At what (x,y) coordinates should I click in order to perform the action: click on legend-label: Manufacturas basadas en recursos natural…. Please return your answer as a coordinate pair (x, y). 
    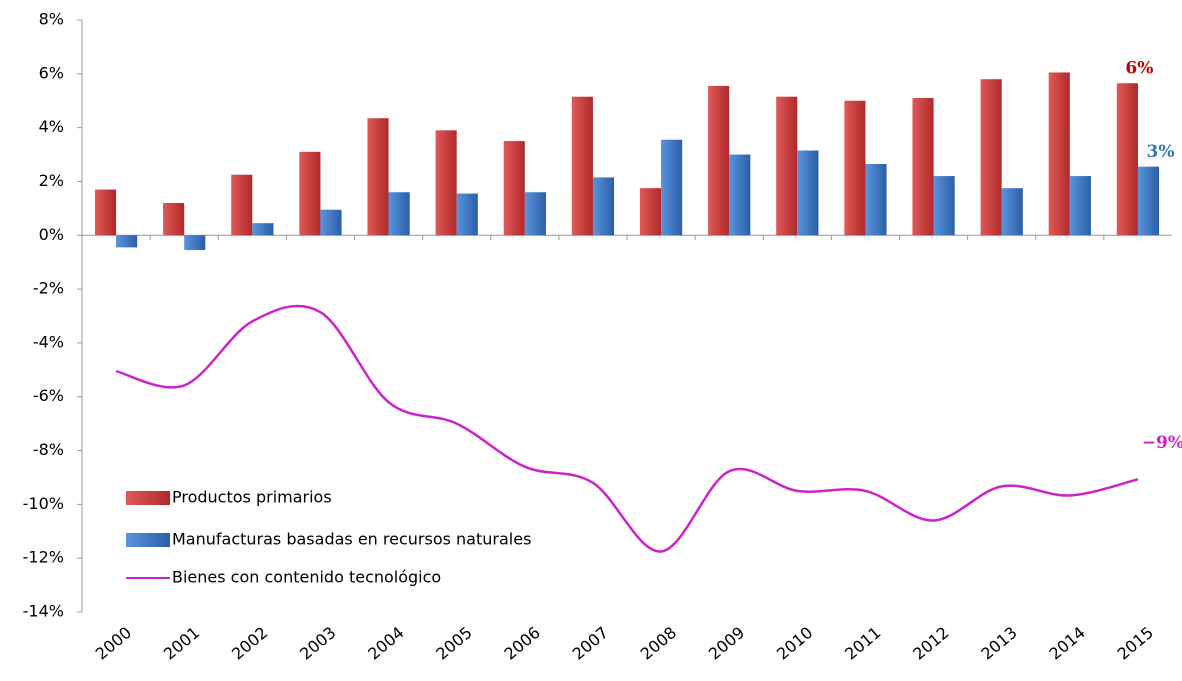
    Looking at the image, I should click on (351, 539).